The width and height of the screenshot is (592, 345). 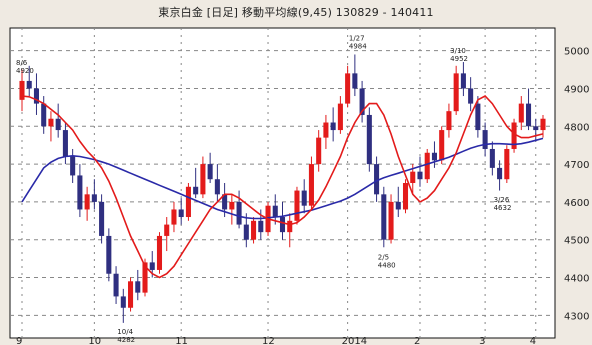 I want to click on x-tick-label: 11, so click(x=181, y=340).